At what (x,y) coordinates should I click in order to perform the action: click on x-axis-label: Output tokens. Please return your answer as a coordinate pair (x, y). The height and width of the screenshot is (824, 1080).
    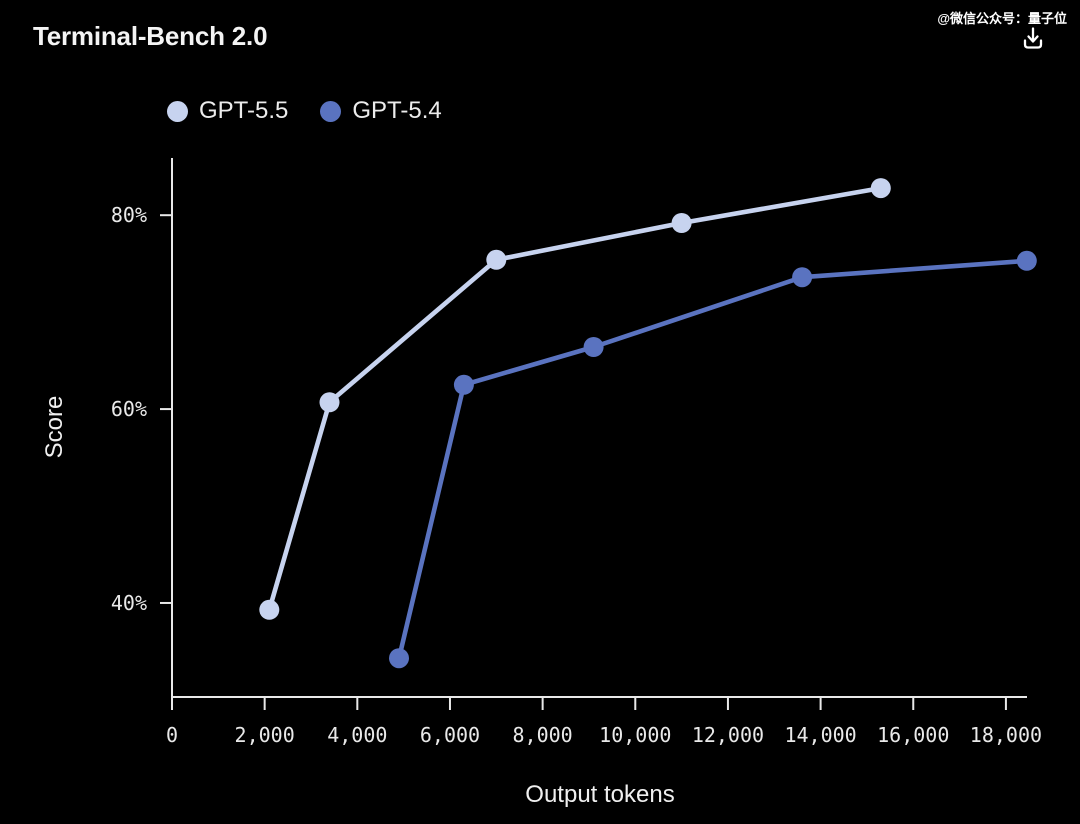
    Looking at the image, I should click on (600, 794).